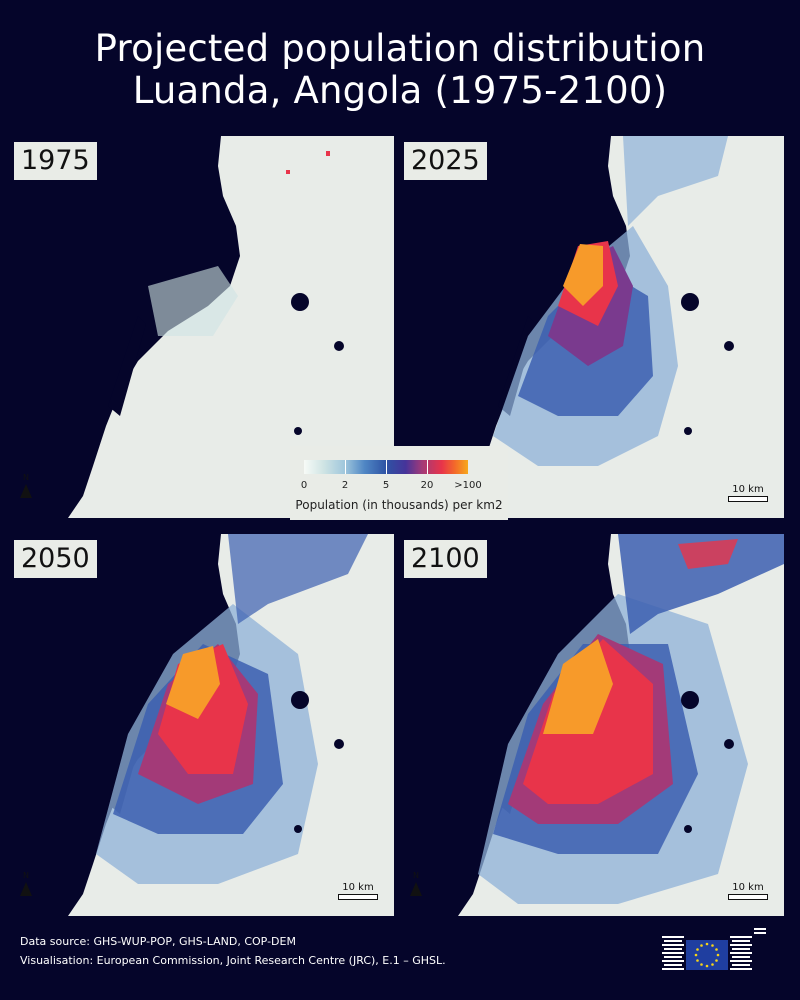  Describe the element at coordinates (400, 48) in the screenshot. I see `title-line-1: Projected population distribution` at that location.